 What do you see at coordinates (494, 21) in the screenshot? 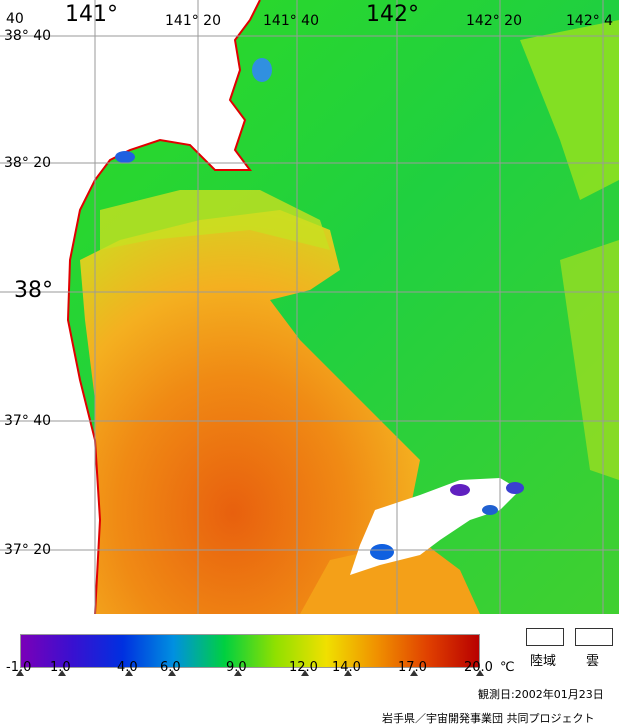
I see `longitude-label: 142° 20` at bounding box center [494, 21].